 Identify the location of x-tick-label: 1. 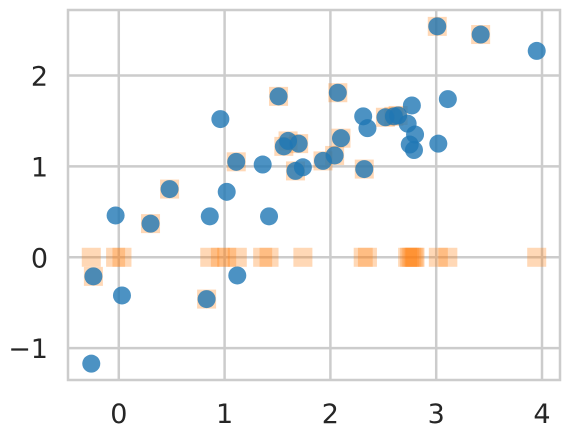
(224, 414).